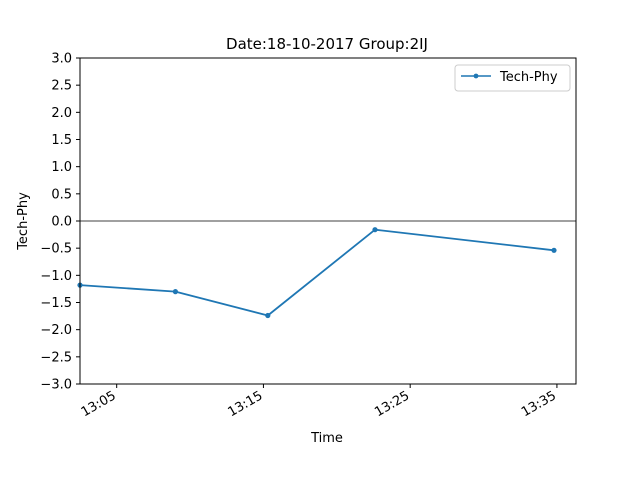  What do you see at coordinates (99, 404) in the screenshot?
I see `x-tick-label: 13:05` at bounding box center [99, 404].